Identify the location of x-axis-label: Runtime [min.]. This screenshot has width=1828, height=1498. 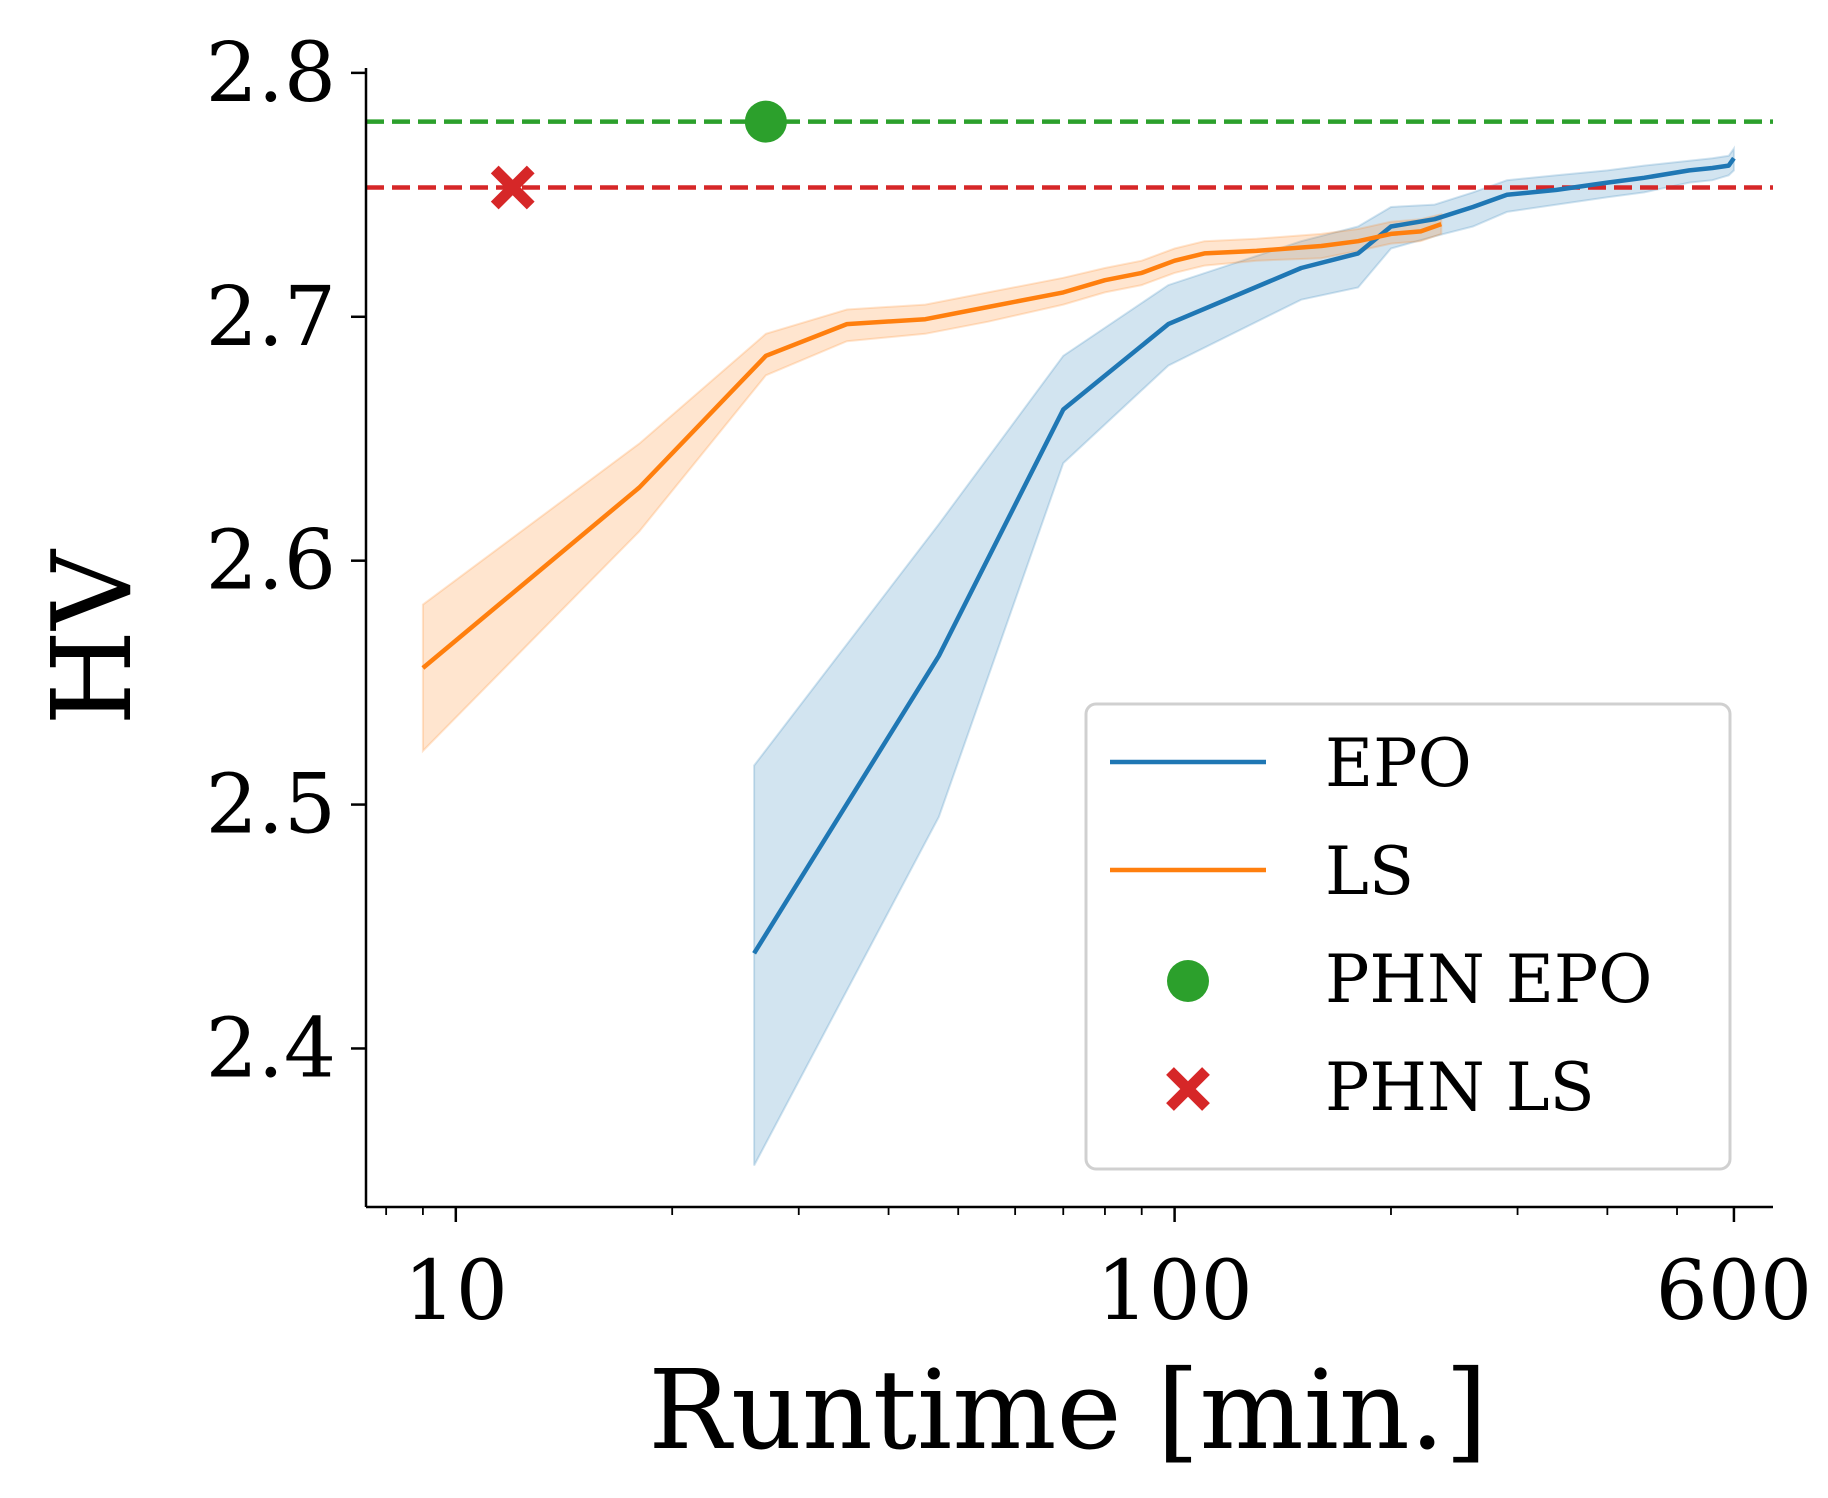
(1067, 1410).